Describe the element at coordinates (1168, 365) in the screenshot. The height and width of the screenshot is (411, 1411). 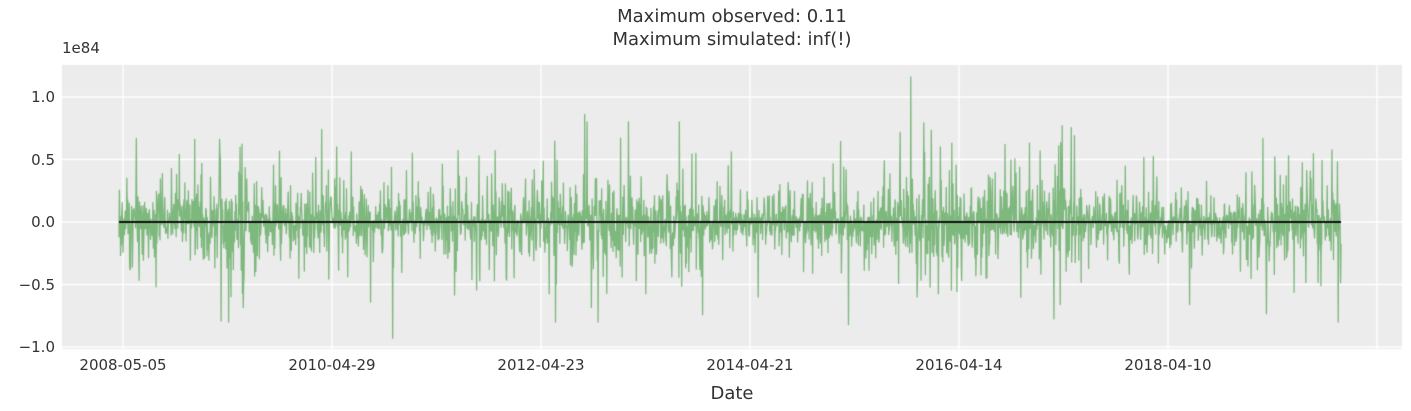
I see `x-tick-label: 2018-04-10` at that location.